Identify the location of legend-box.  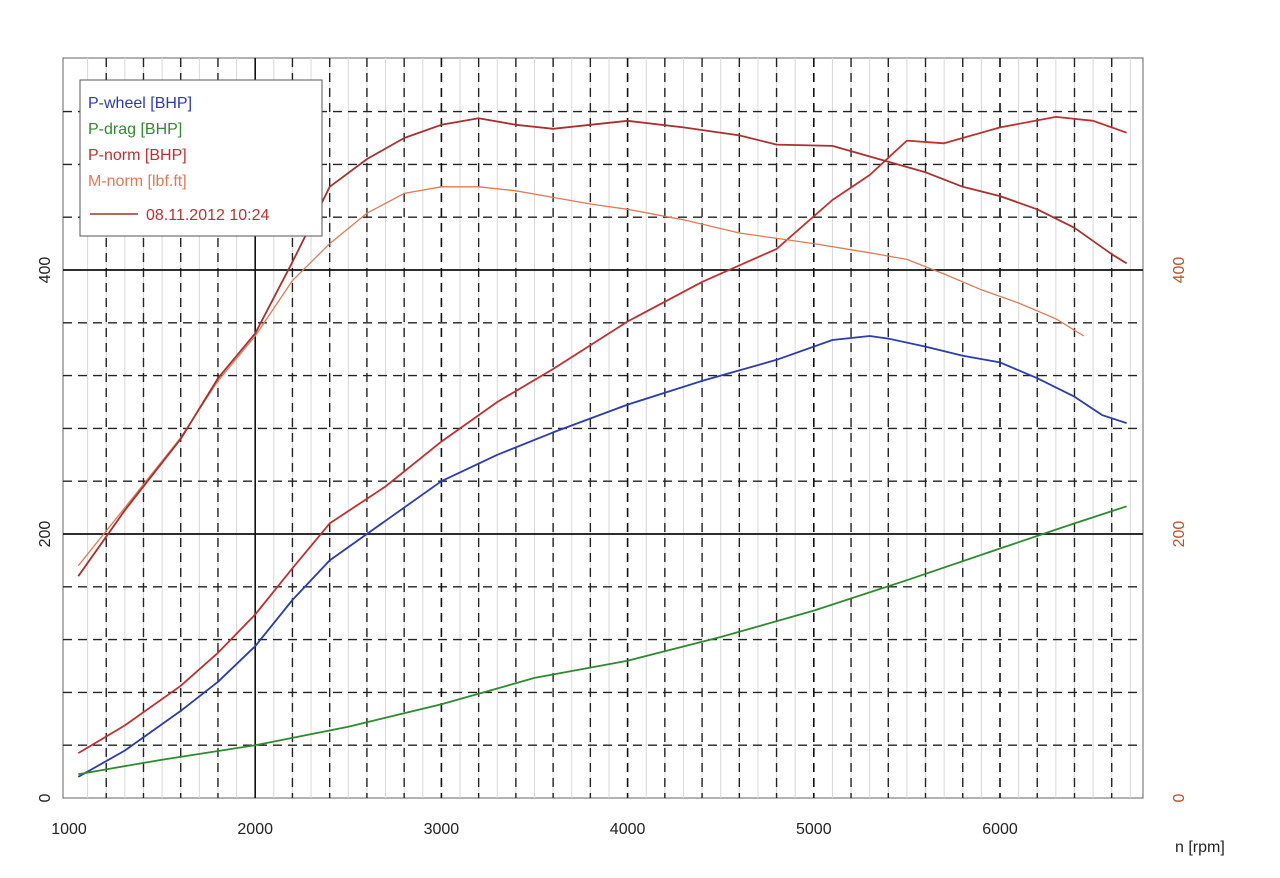
(201, 158).